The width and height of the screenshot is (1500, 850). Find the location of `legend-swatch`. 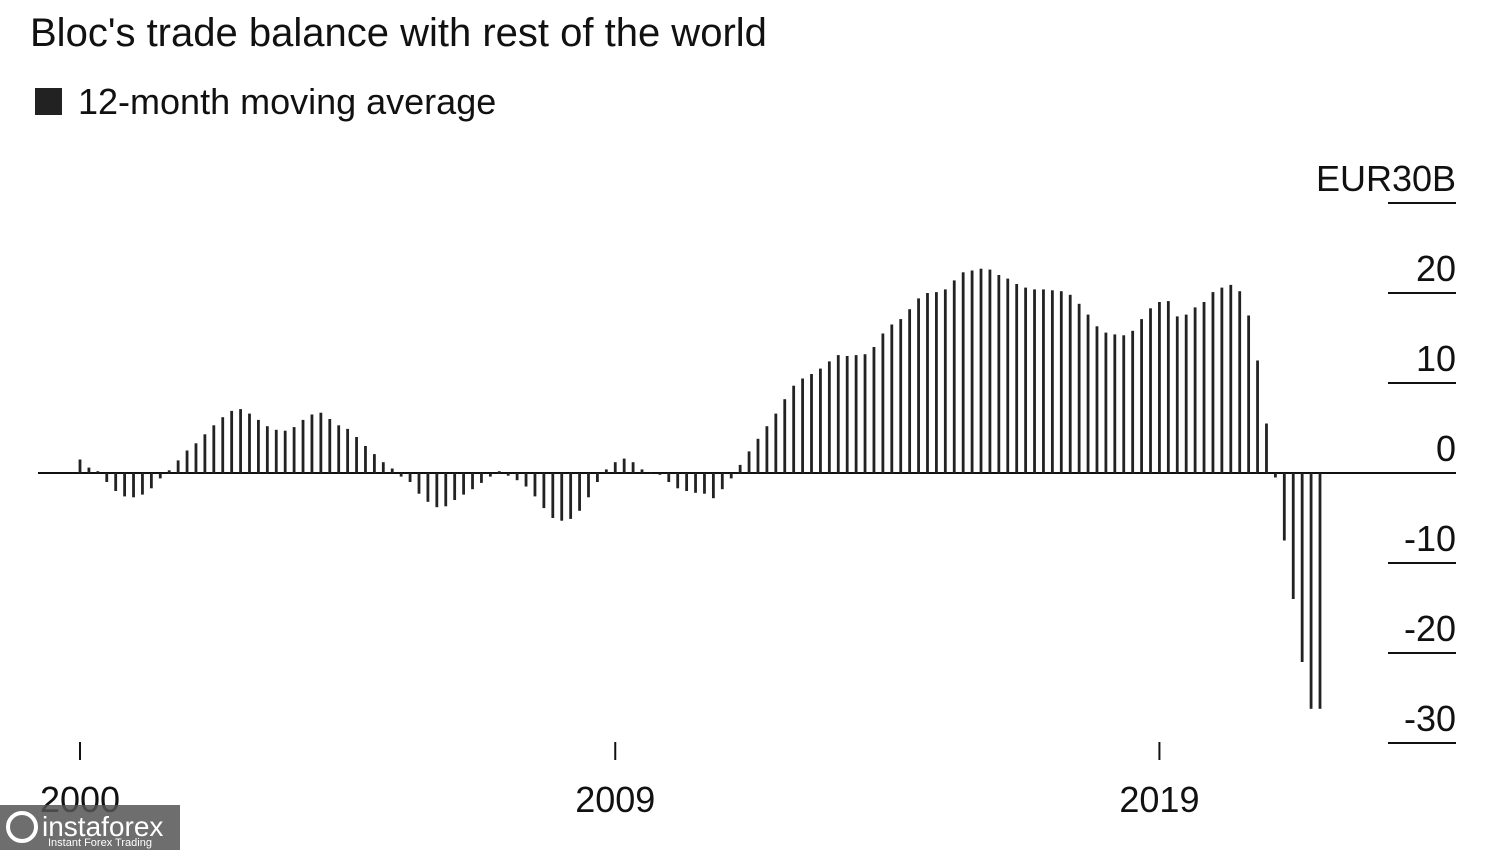

legend-swatch is located at coordinates (48, 101).